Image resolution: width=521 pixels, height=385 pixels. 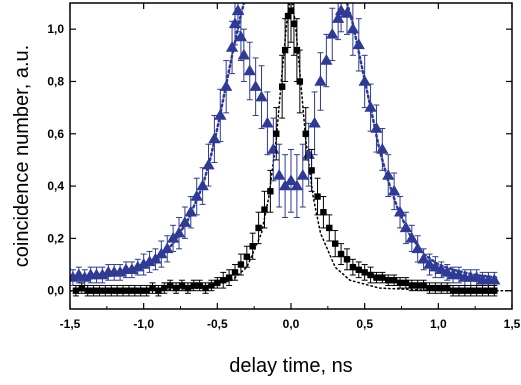 I want to click on x-tick-label: 1,5, so click(x=512, y=324).